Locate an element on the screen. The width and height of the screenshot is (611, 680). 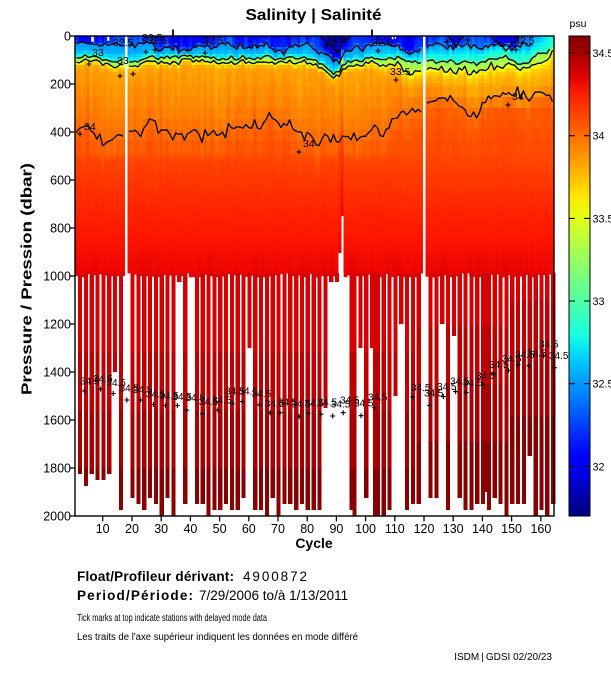
svg-text: Cycle is located at coordinates (314, 543).